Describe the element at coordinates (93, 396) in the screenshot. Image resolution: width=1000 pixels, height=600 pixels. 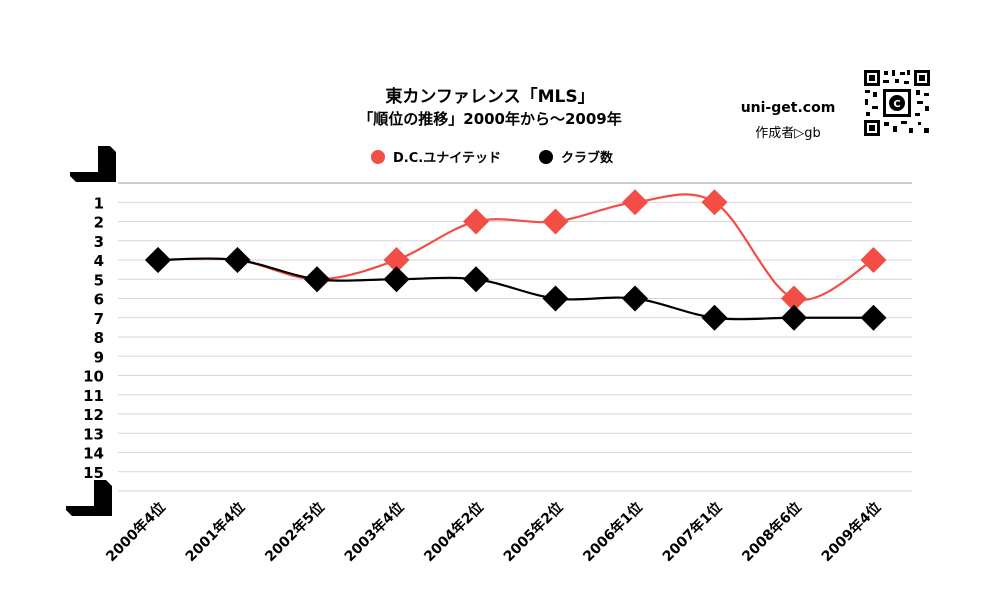
I see `y-tick-label: 11` at that location.